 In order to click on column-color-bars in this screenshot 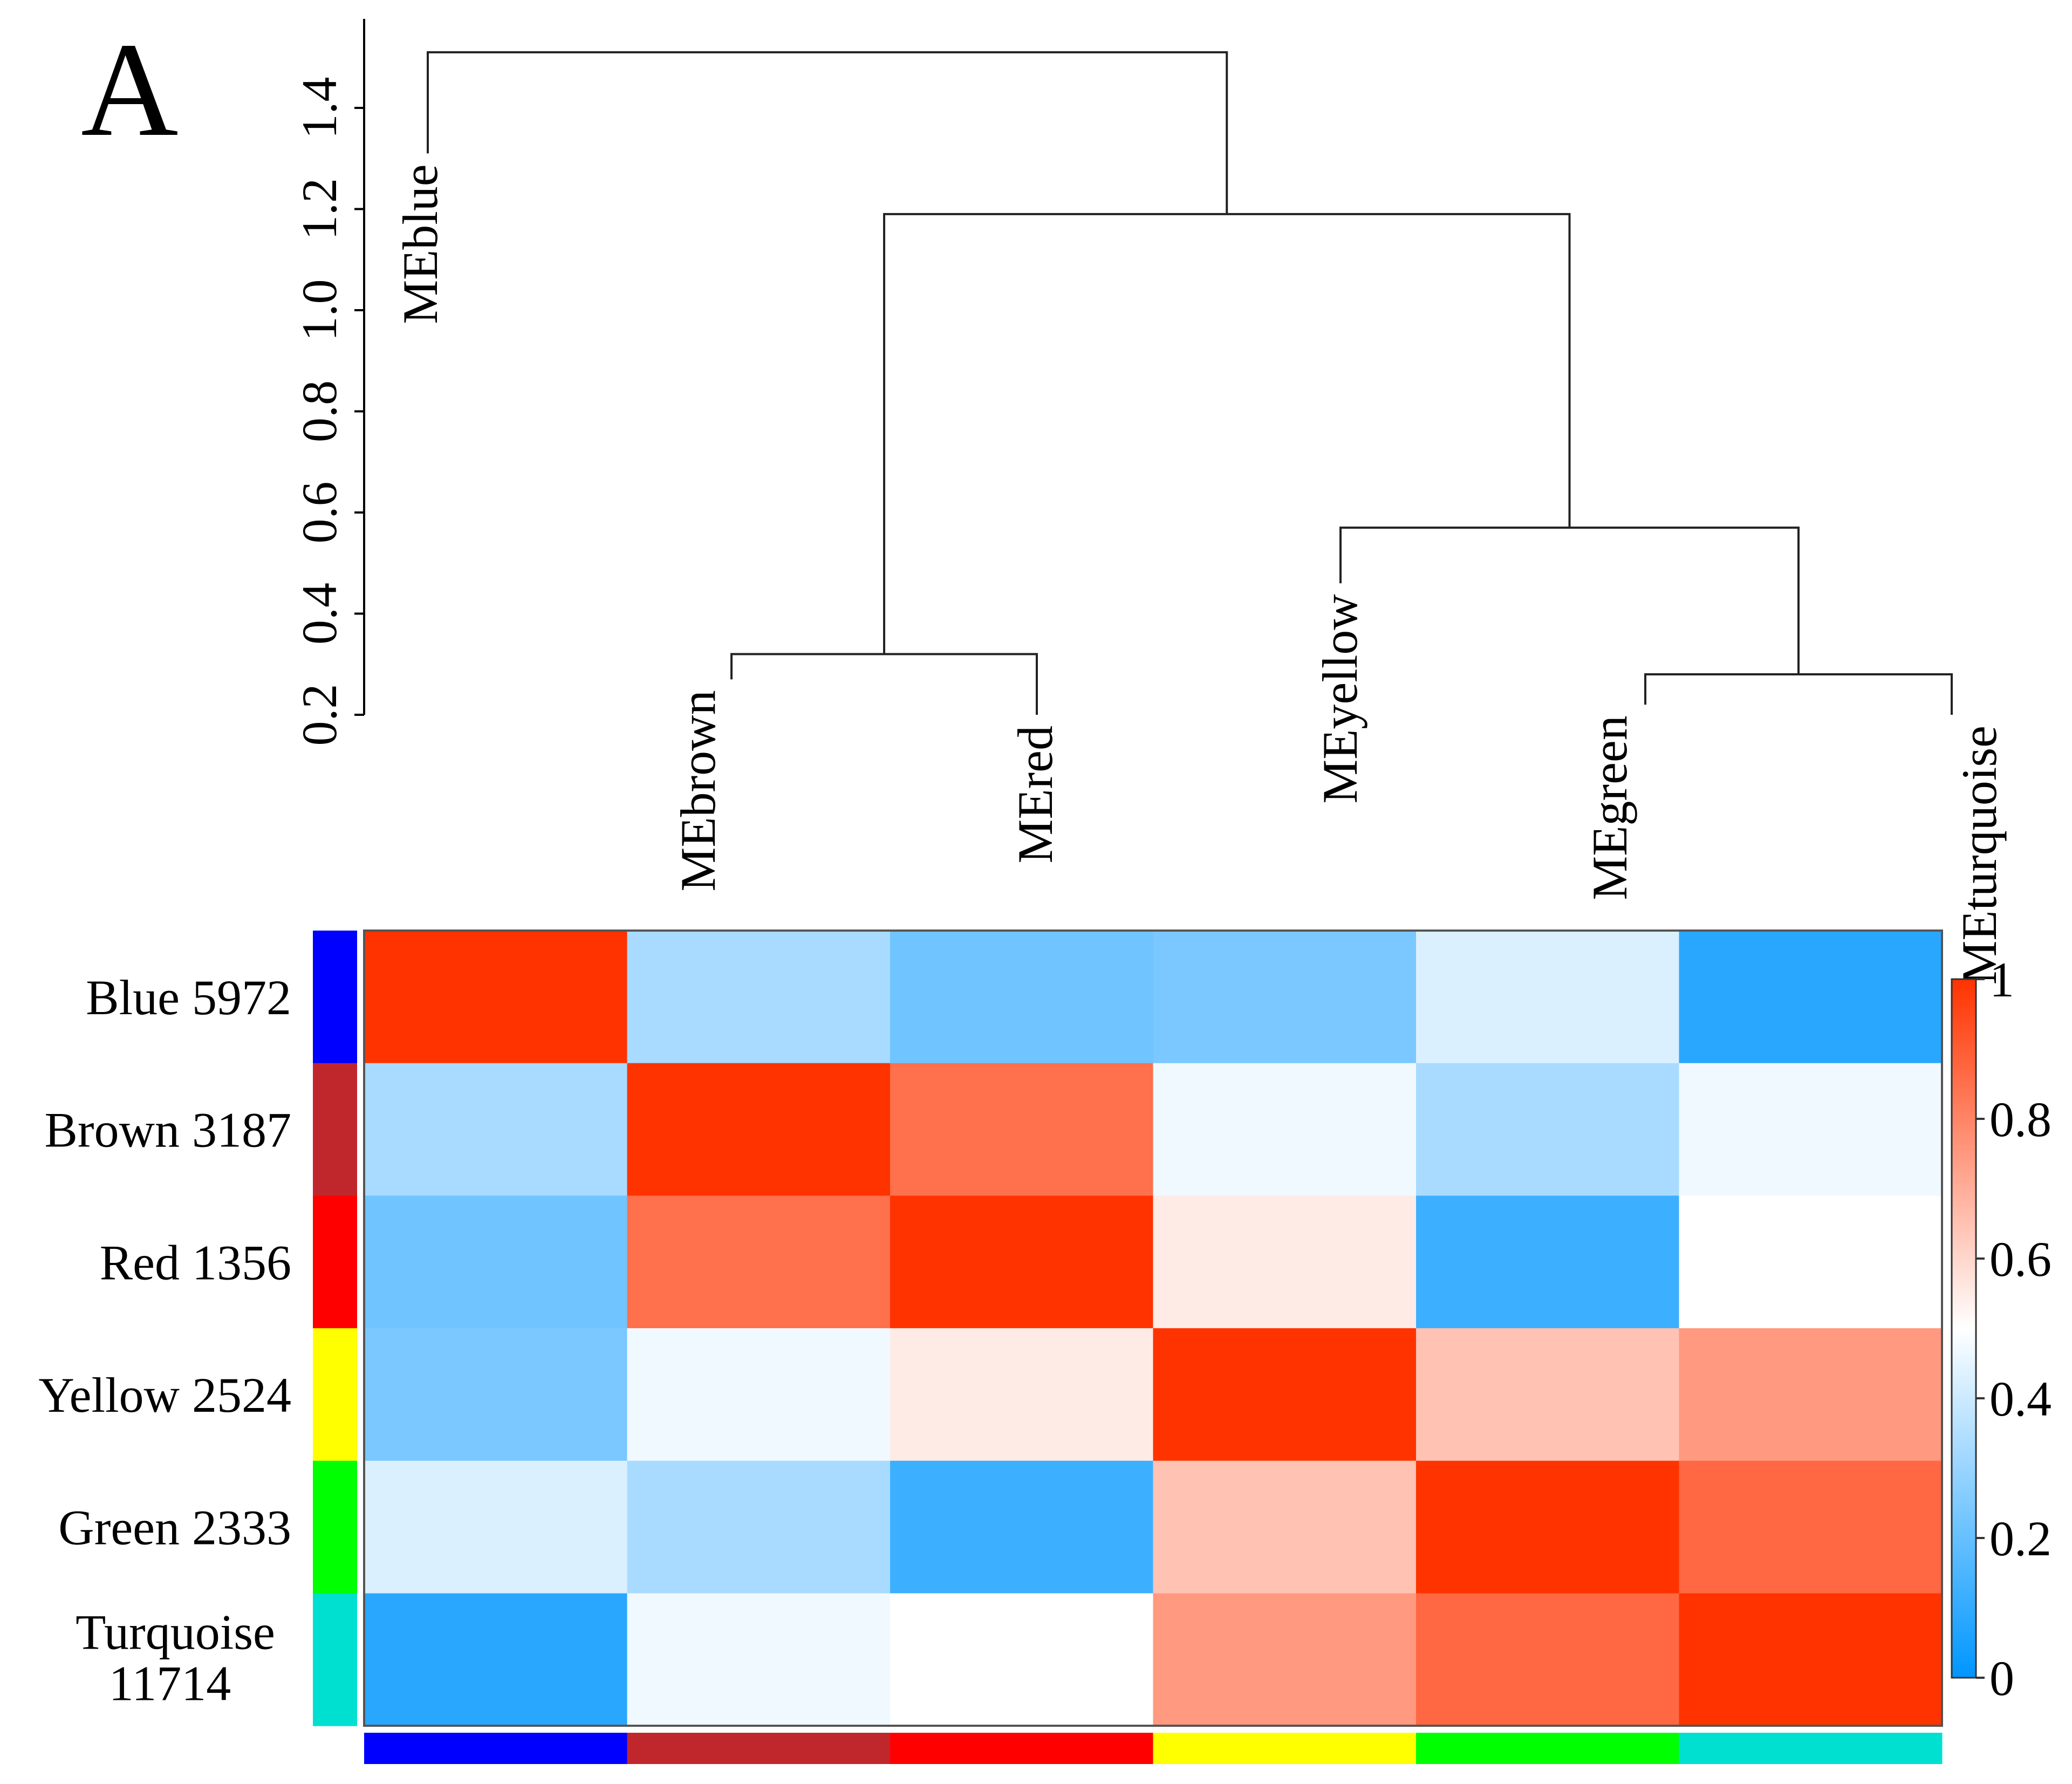, I will do `click(1153, 1748)`.